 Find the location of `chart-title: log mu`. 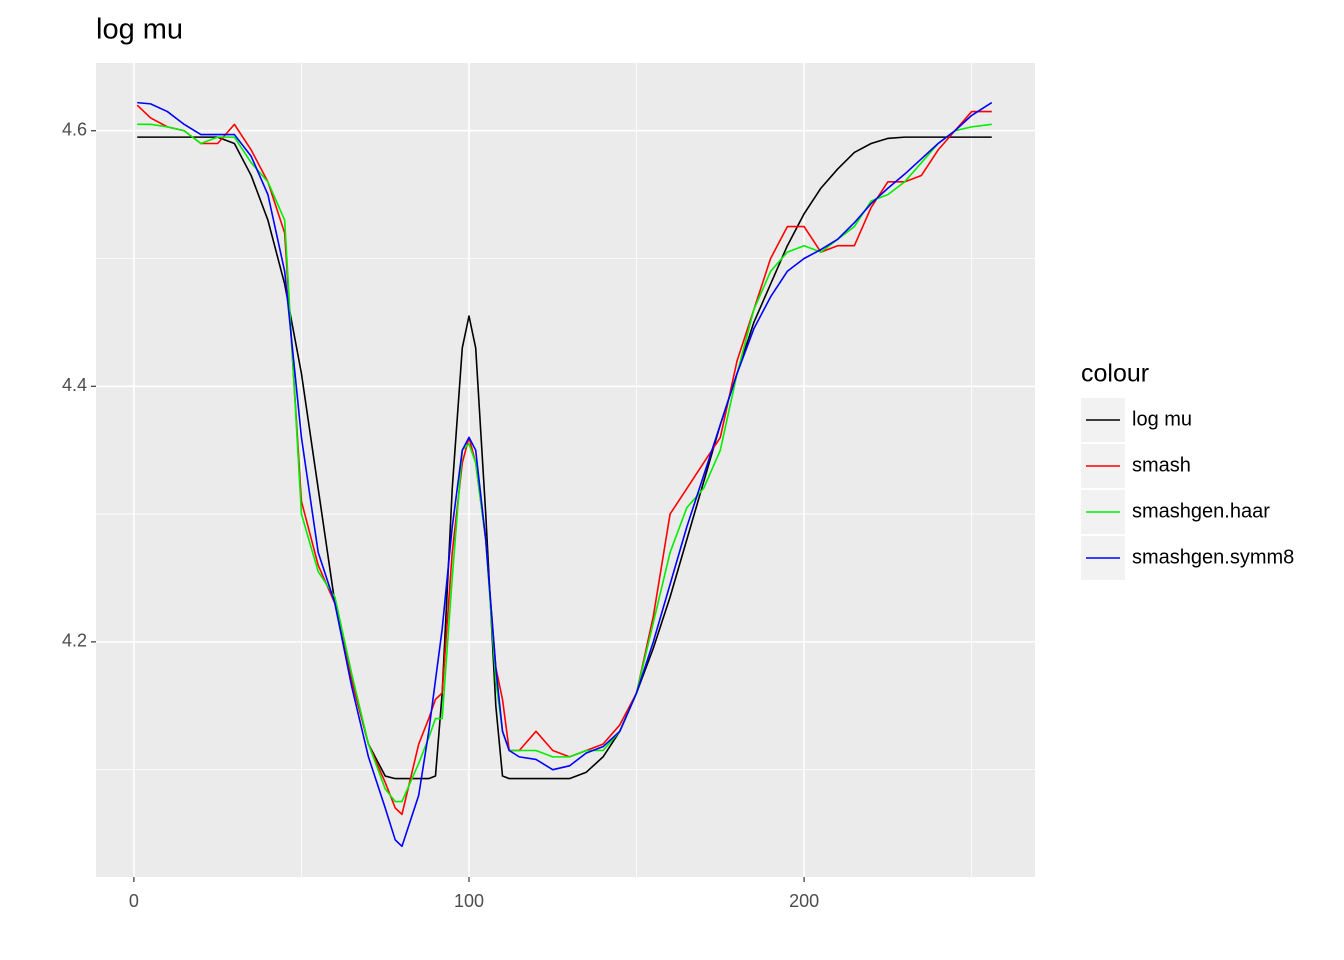

chart-title: log mu is located at coordinates (139, 30).